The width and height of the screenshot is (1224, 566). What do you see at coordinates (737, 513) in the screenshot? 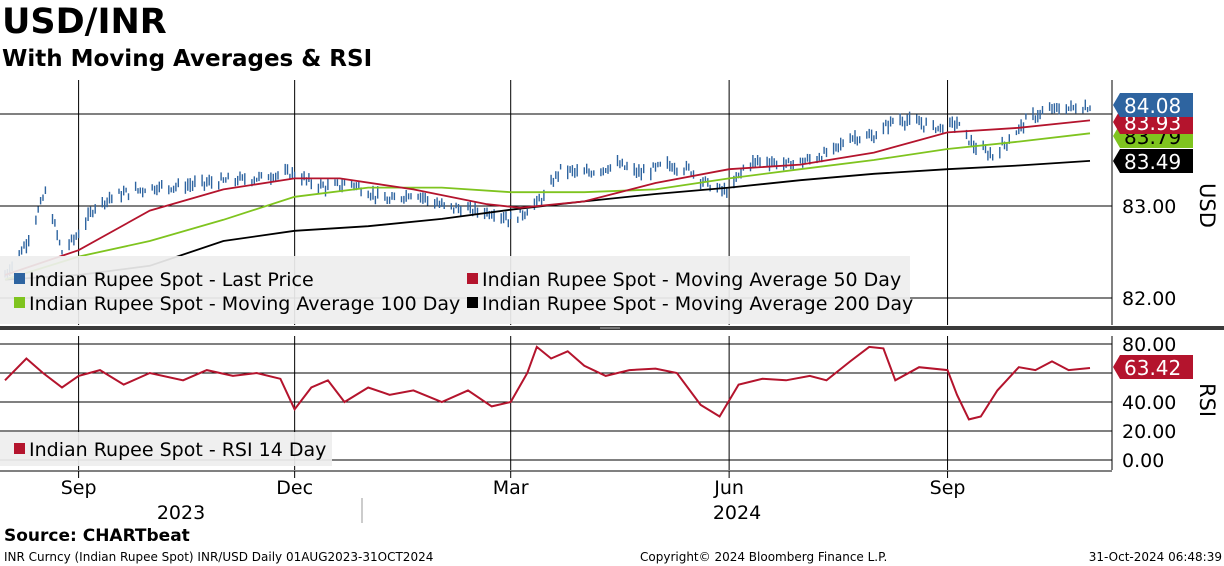
I see `x-year-label: 2024` at bounding box center [737, 513].